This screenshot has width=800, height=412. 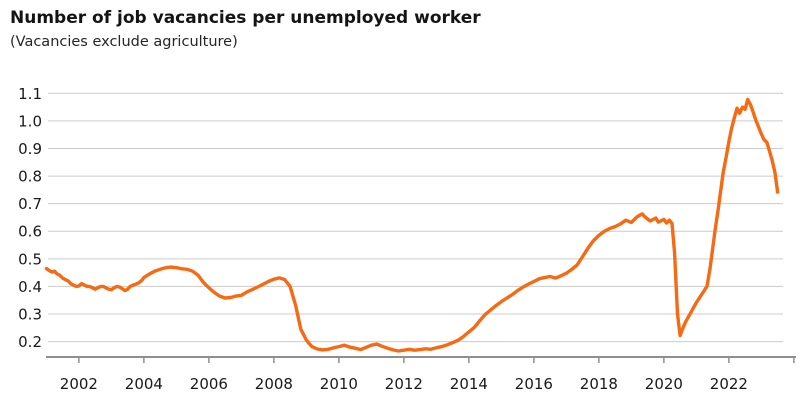 I want to click on x-axis-label: 2018, so click(x=599, y=384).